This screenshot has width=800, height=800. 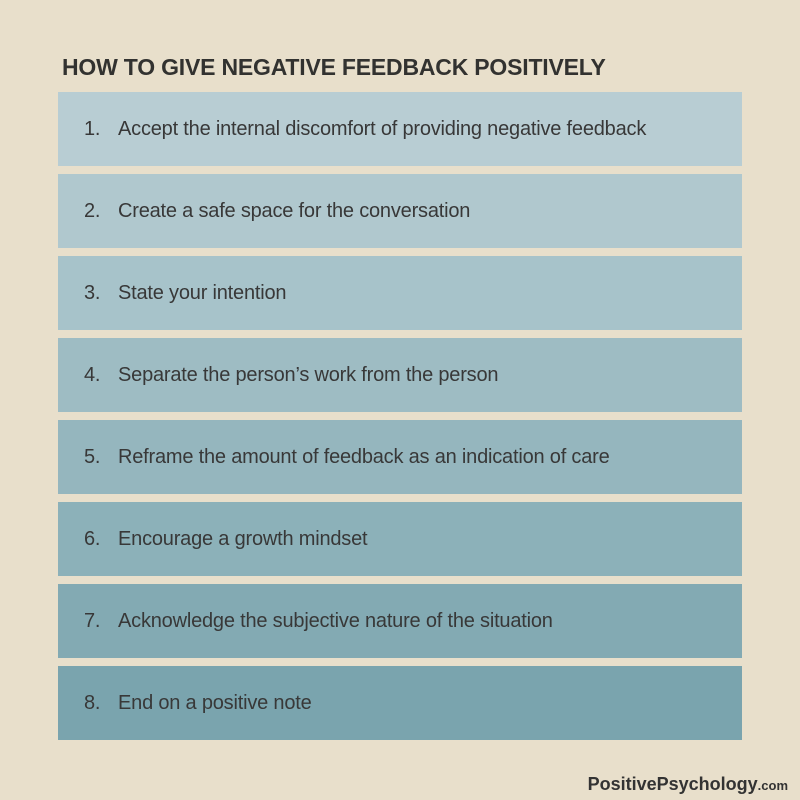 What do you see at coordinates (92, 128) in the screenshot?
I see `step-number: 1.` at bounding box center [92, 128].